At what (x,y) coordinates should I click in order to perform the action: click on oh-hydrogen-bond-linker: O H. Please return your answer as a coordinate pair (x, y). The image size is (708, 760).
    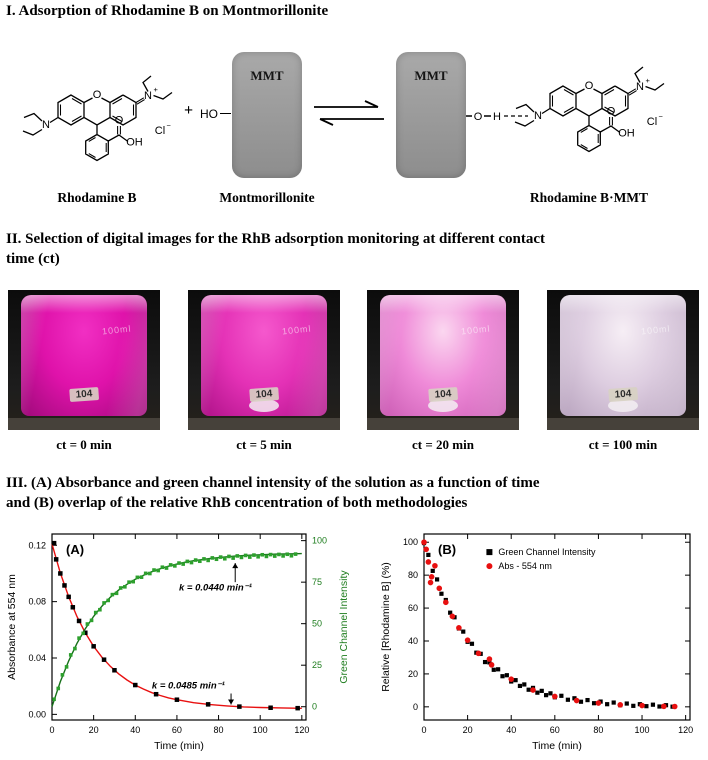
    Looking at the image, I should click on (497, 117).